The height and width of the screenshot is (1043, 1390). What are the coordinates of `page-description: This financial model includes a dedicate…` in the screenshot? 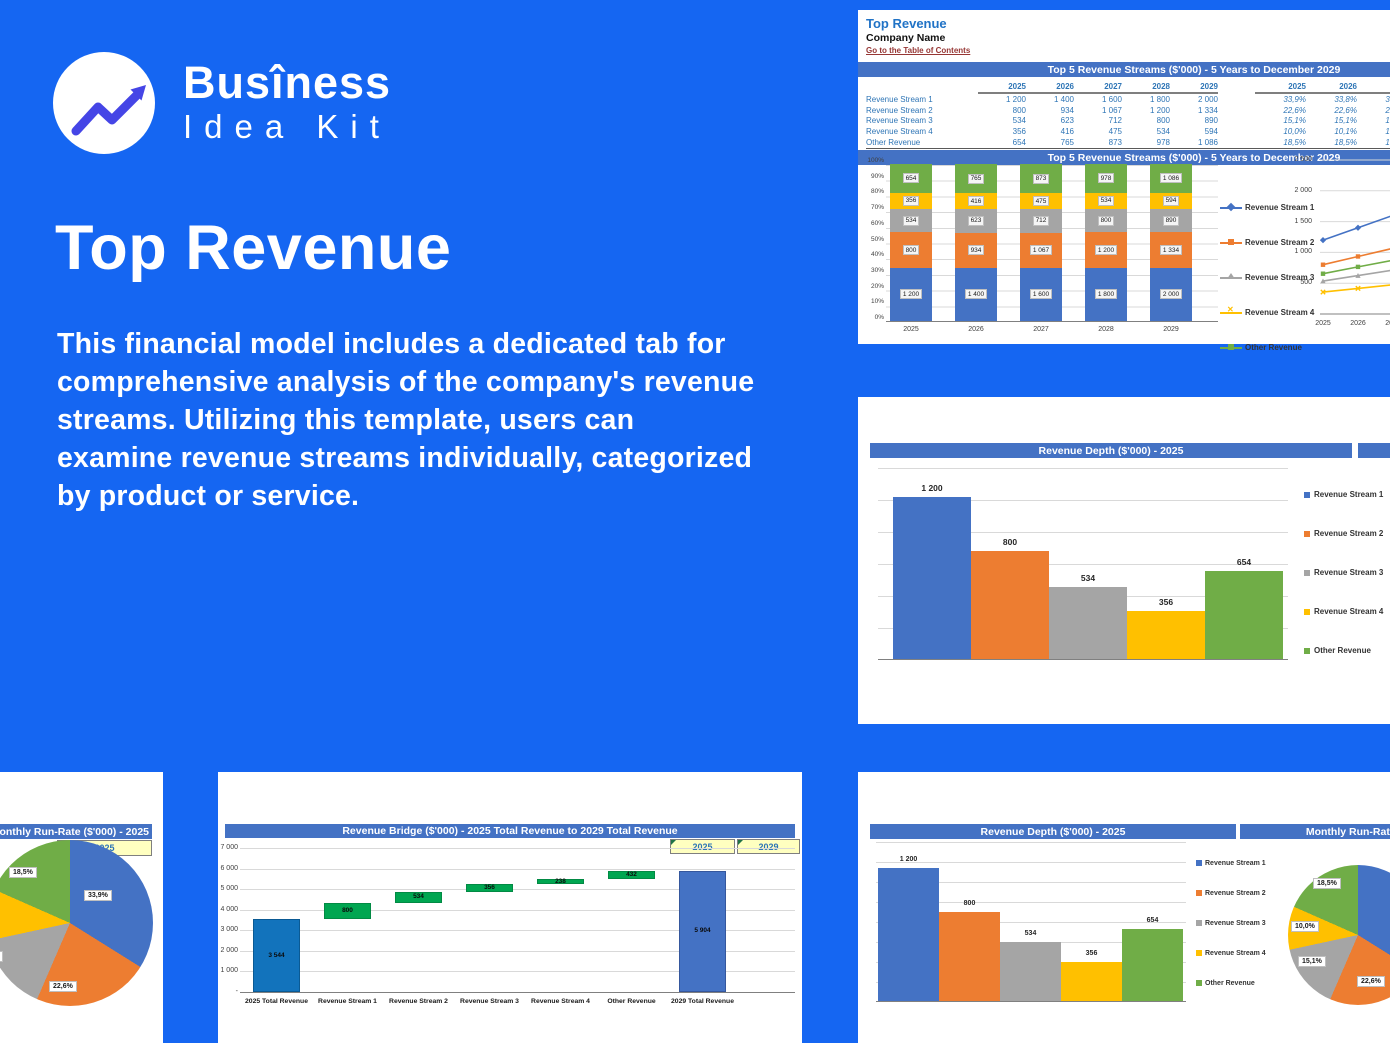 It's located at (406, 420).